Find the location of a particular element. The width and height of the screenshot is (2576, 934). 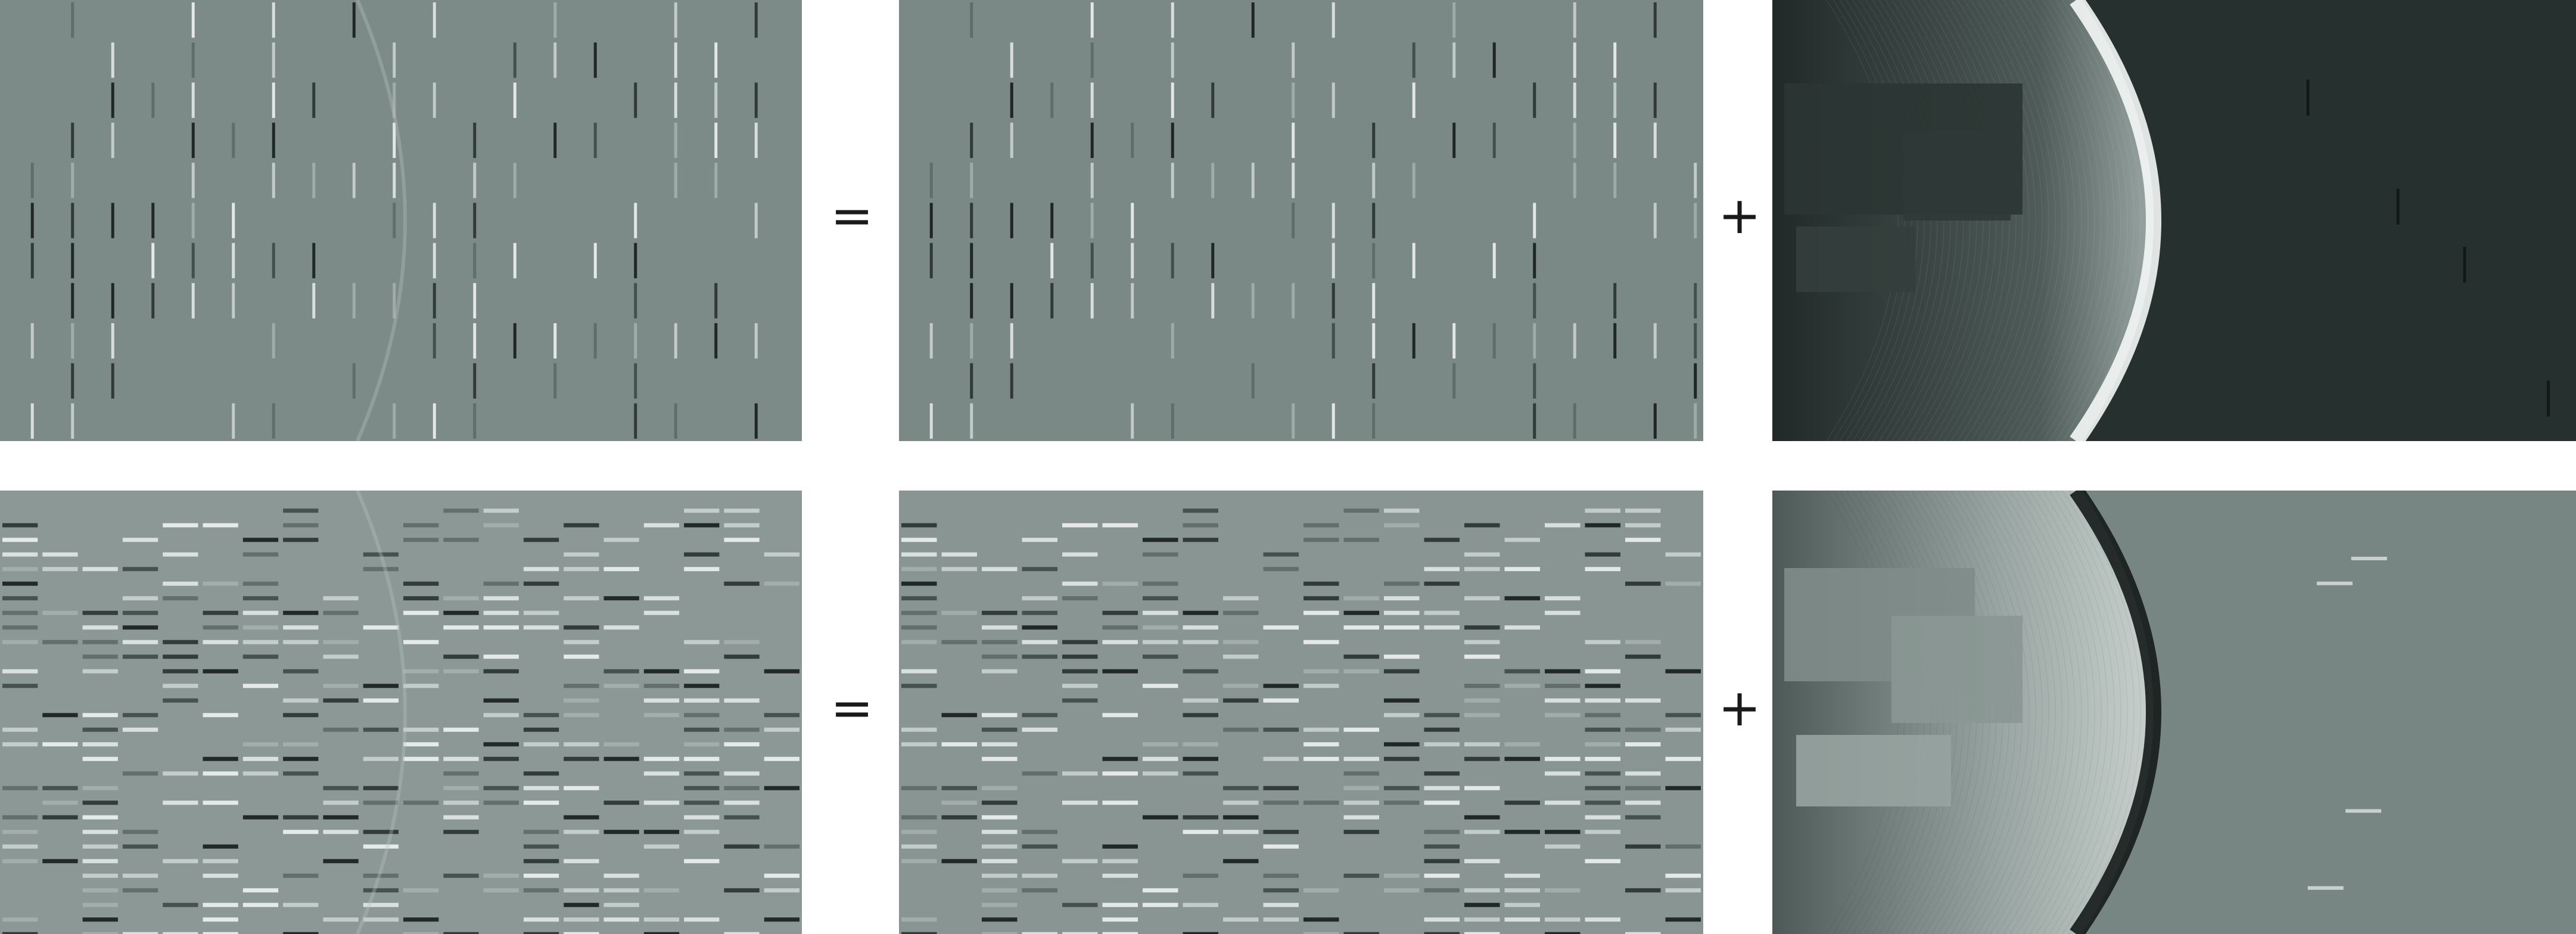

row2-arc-dash is located at coordinates (2369, 559).